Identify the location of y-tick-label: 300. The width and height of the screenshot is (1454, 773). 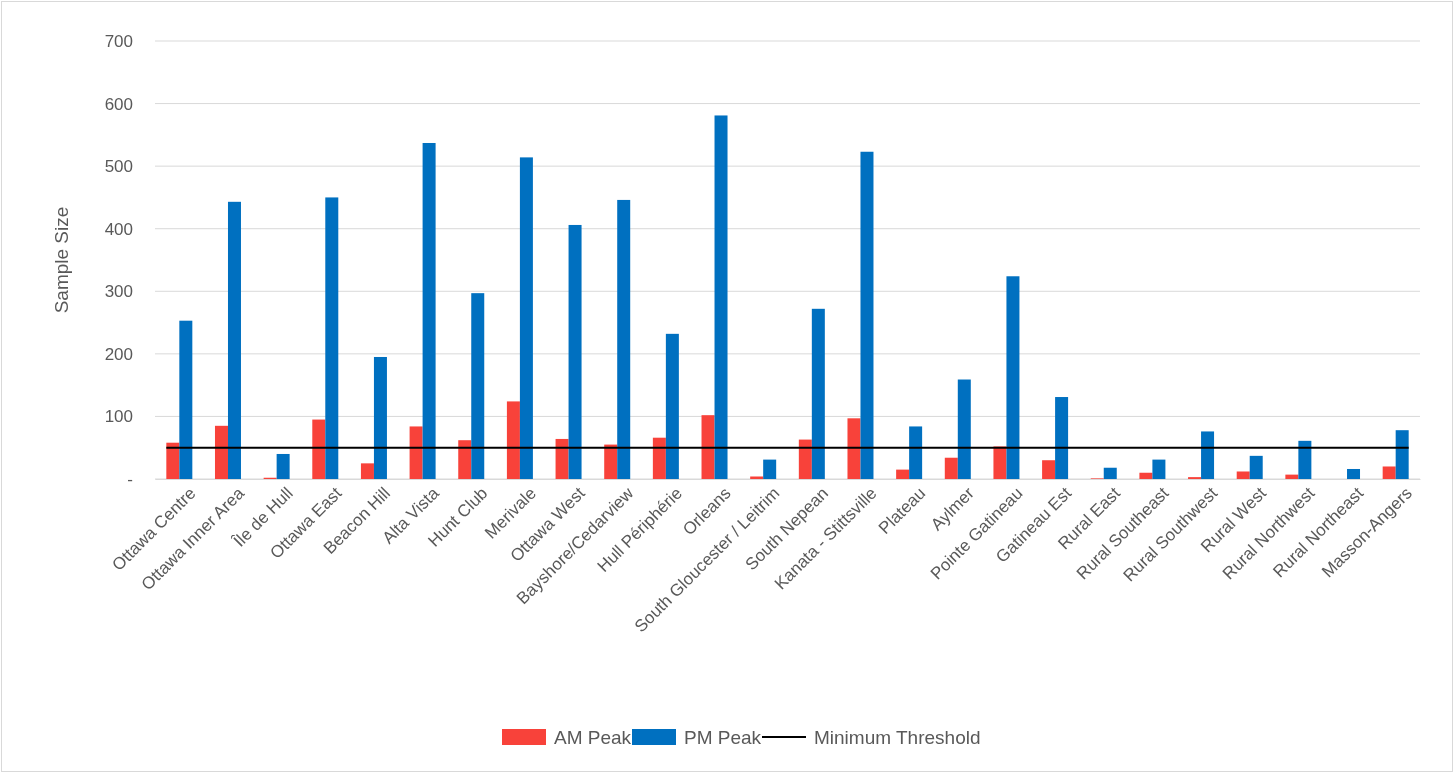
(118, 292).